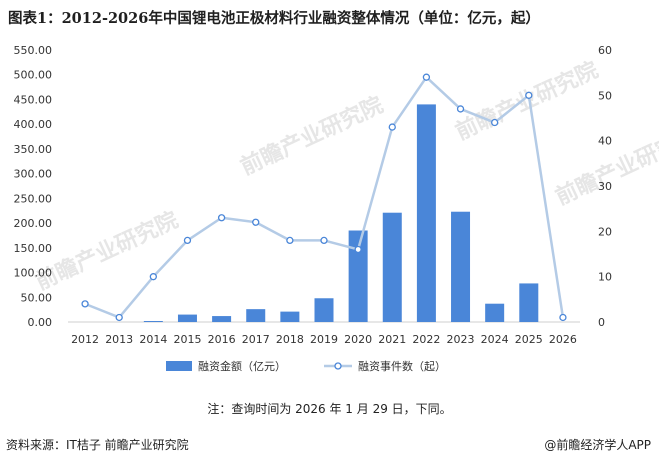 This screenshot has width=659, height=463. What do you see at coordinates (256, 339) in the screenshot?
I see `x-tick-label: 2017` at bounding box center [256, 339].